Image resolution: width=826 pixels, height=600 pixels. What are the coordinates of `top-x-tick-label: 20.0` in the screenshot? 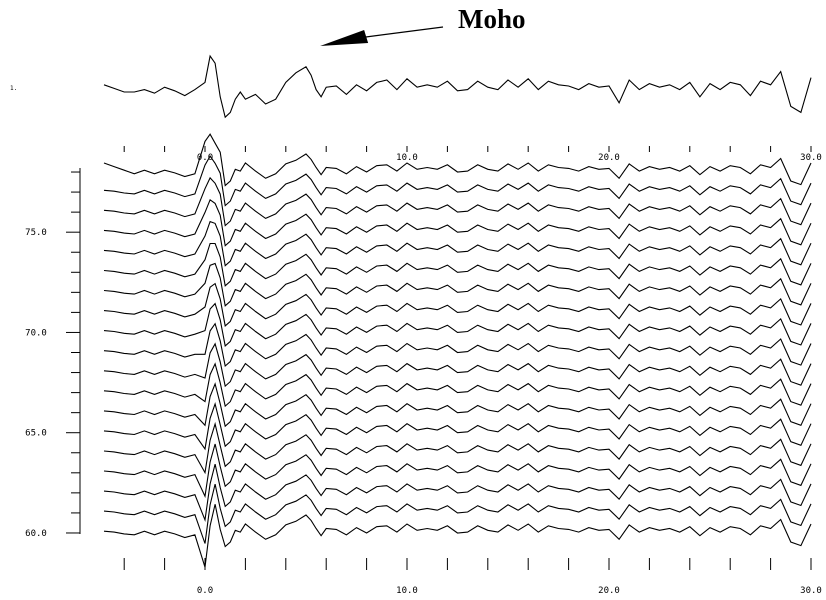 It's located at (609, 158).